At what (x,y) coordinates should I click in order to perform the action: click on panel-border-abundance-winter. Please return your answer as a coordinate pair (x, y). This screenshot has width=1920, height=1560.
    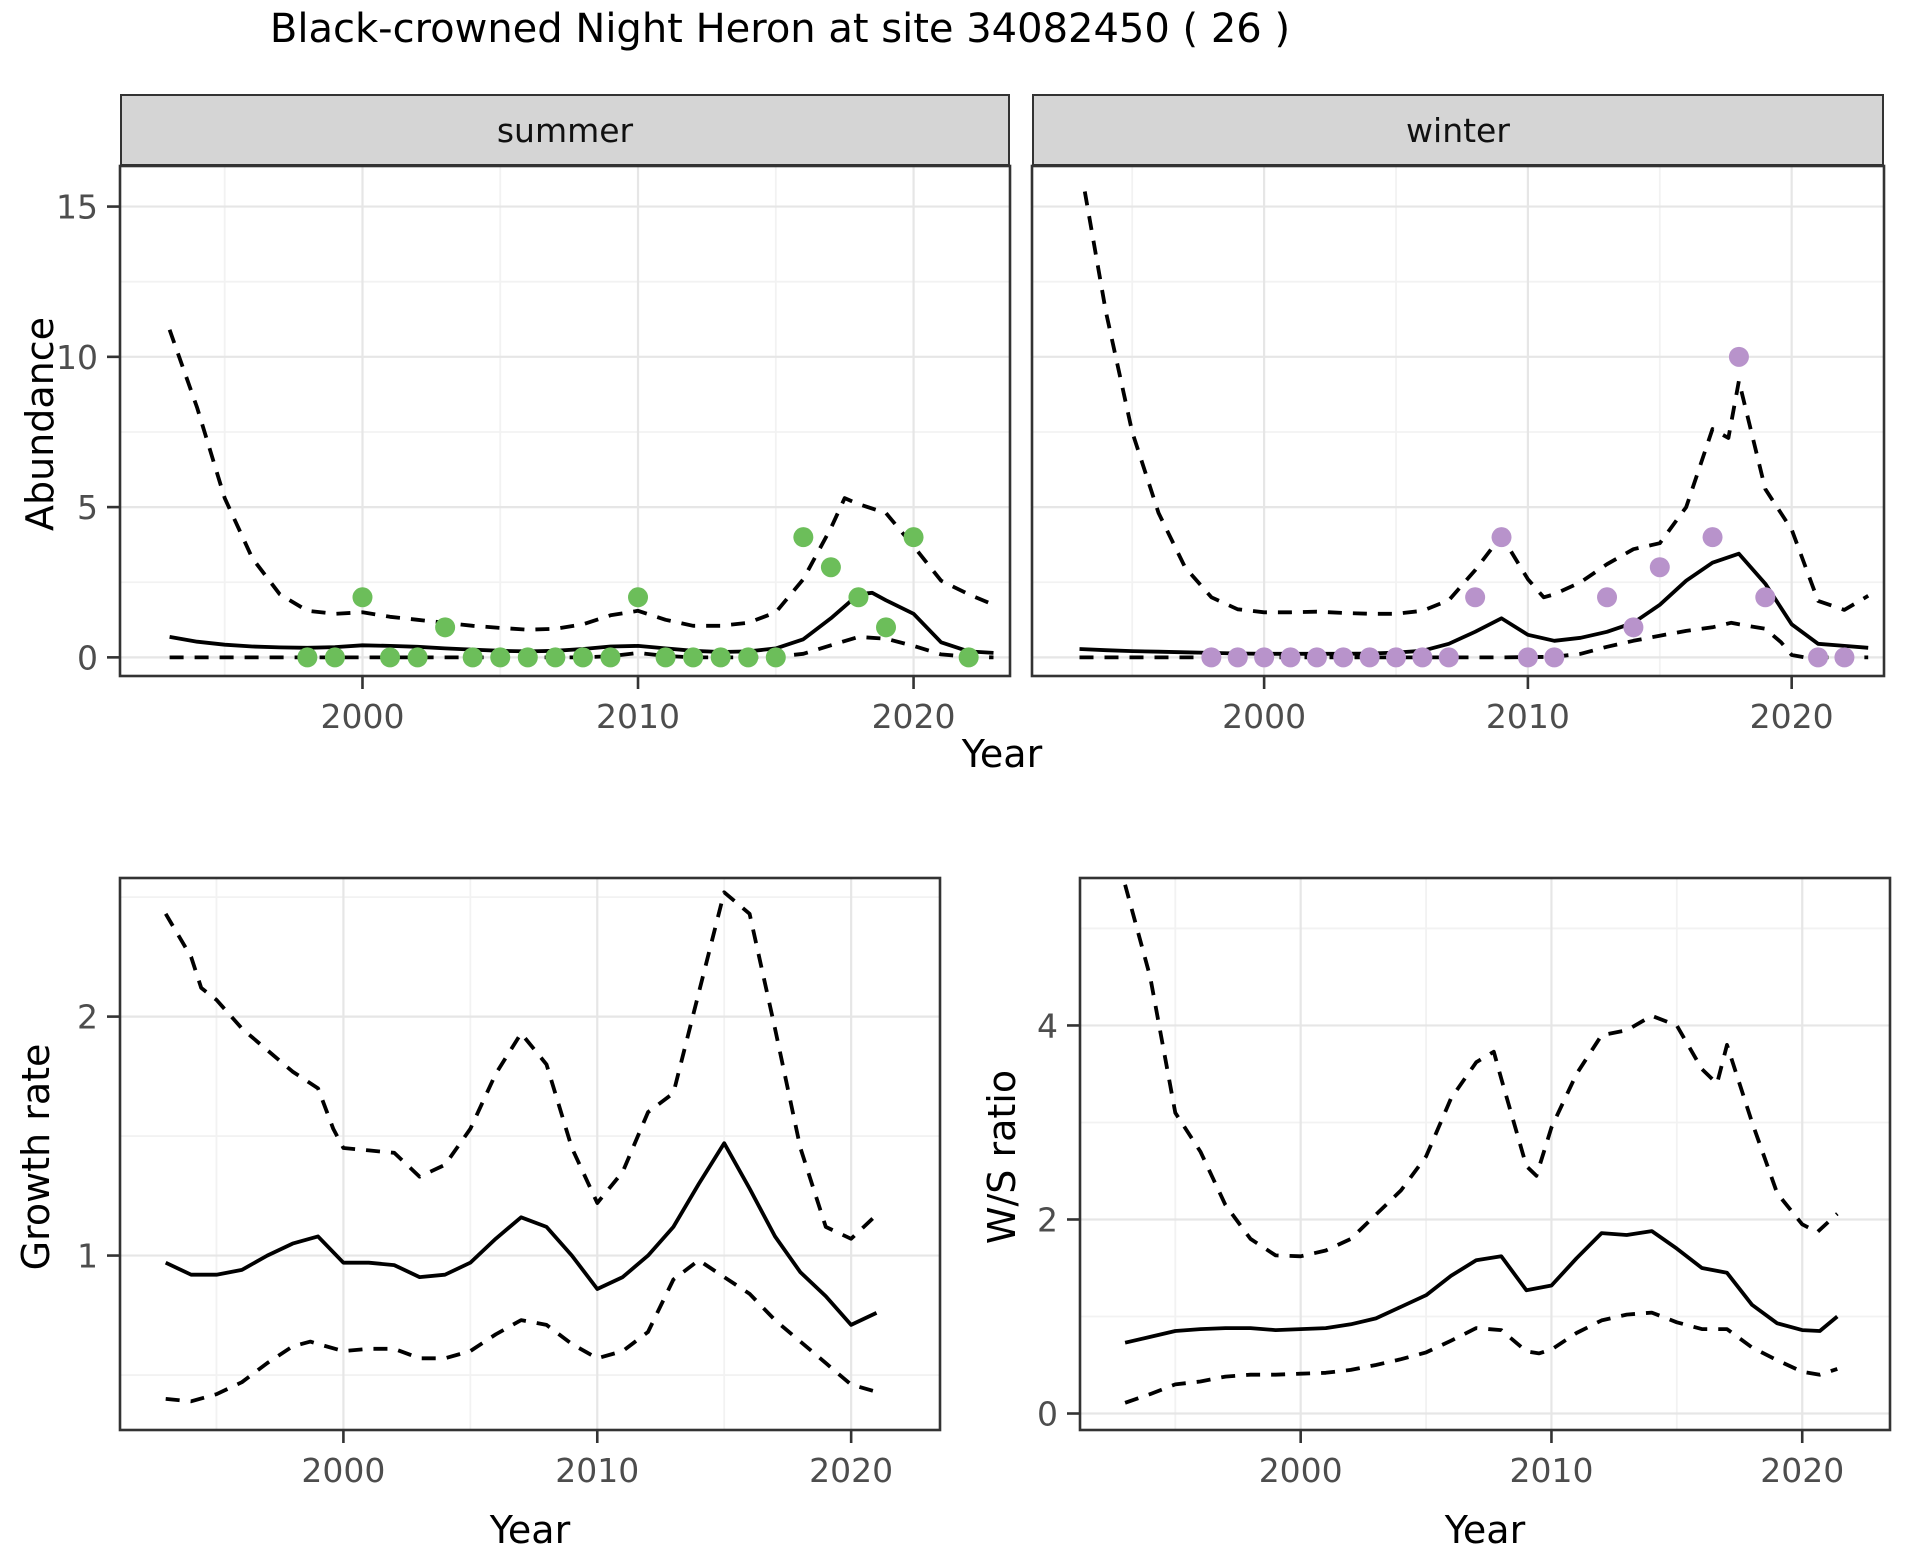
    Looking at the image, I should click on (1458, 421).